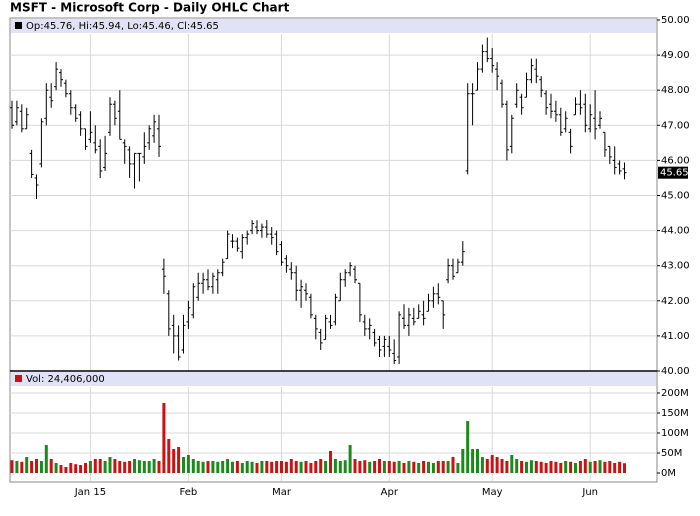 This screenshot has width=700, height=516. What do you see at coordinates (333, 379) in the screenshot?
I see `volume-legend-band` at bounding box center [333, 379].